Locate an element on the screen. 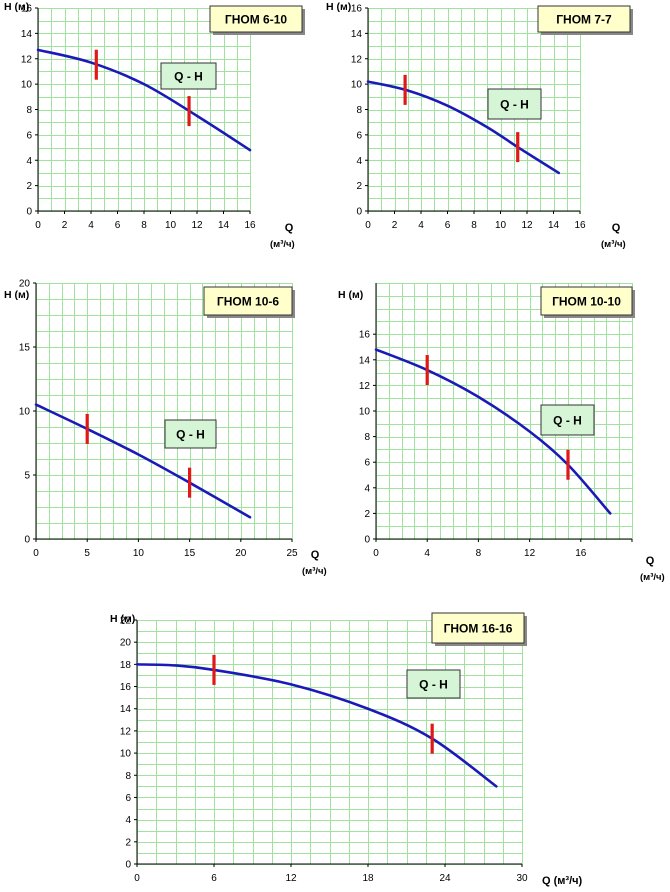 The image size is (670, 892). x-tick-label: 15 is located at coordinates (190, 553).